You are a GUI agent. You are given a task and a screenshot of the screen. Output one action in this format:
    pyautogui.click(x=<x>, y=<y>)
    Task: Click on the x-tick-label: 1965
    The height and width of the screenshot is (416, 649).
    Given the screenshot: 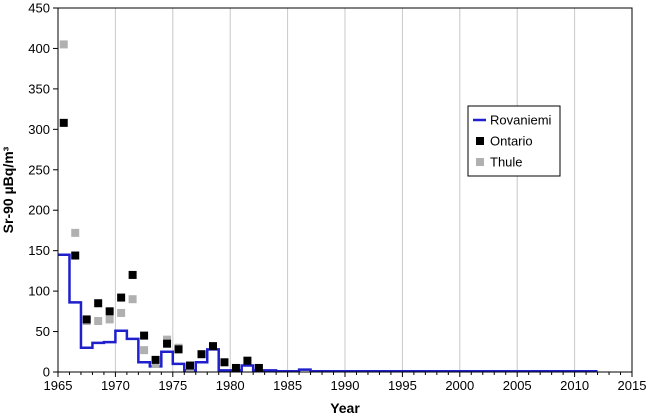 What is the action you would take?
    pyautogui.click(x=58, y=385)
    